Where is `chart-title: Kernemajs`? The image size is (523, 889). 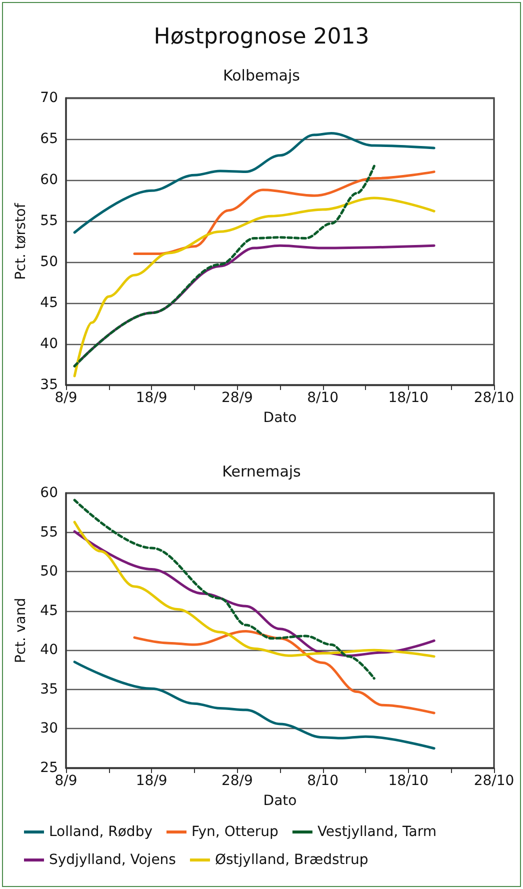
chart-title: Kernemajs is located at coordinates (262, 471).